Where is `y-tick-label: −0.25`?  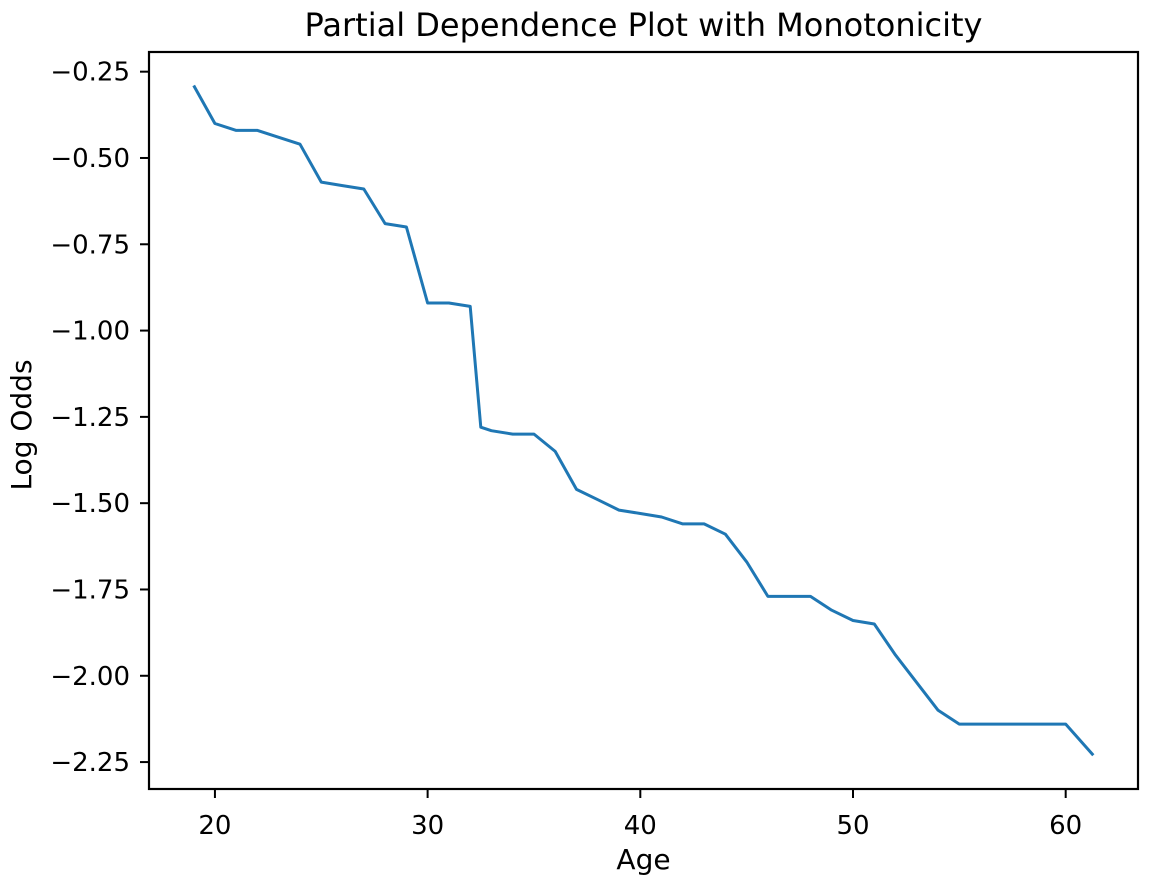 y-tick-label: −0.25 is located at coordinates (90, 73).